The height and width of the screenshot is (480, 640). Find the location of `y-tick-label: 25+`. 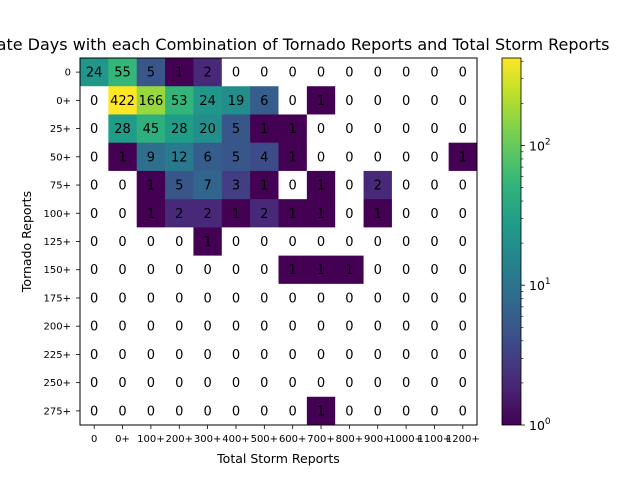

y-tick-label: 25+ is located at coordinates (60, 129).